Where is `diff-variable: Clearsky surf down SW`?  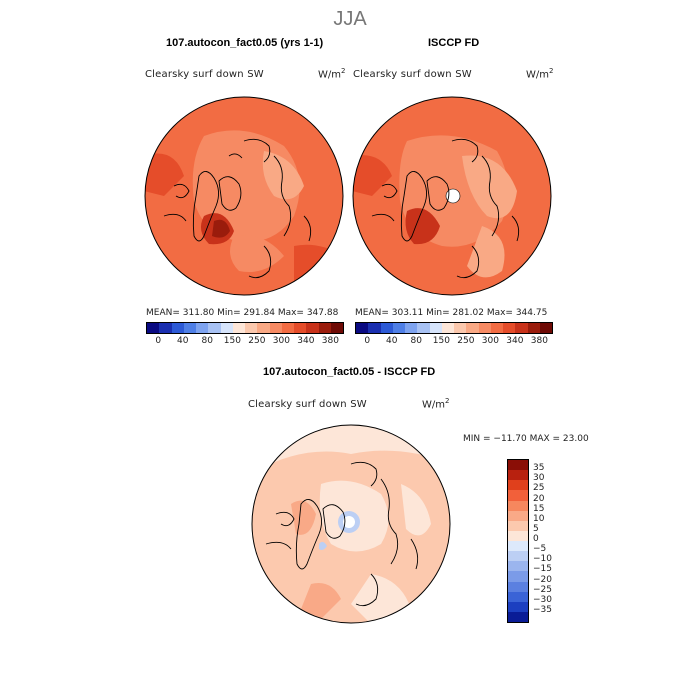 diff-variable: Clearsky surf down SW is located at coordinates (307, 404).